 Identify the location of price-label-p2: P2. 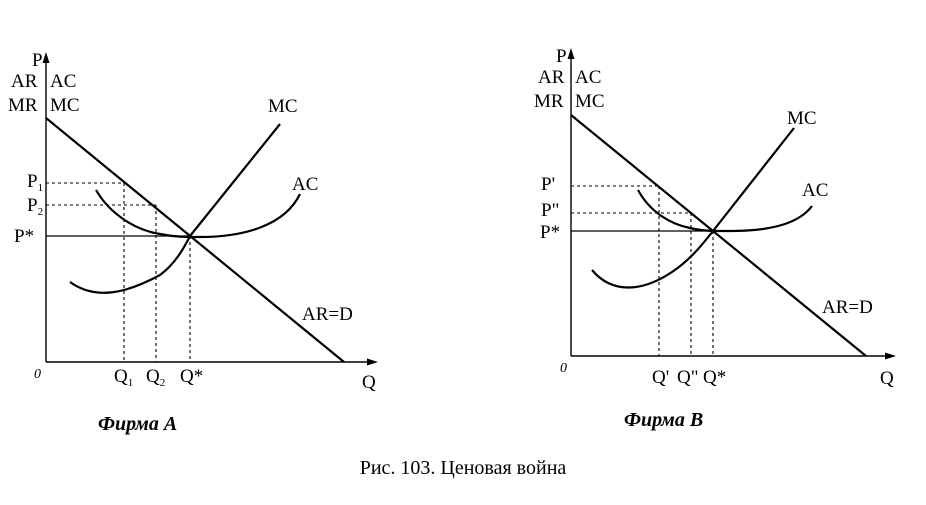
(35, 206).